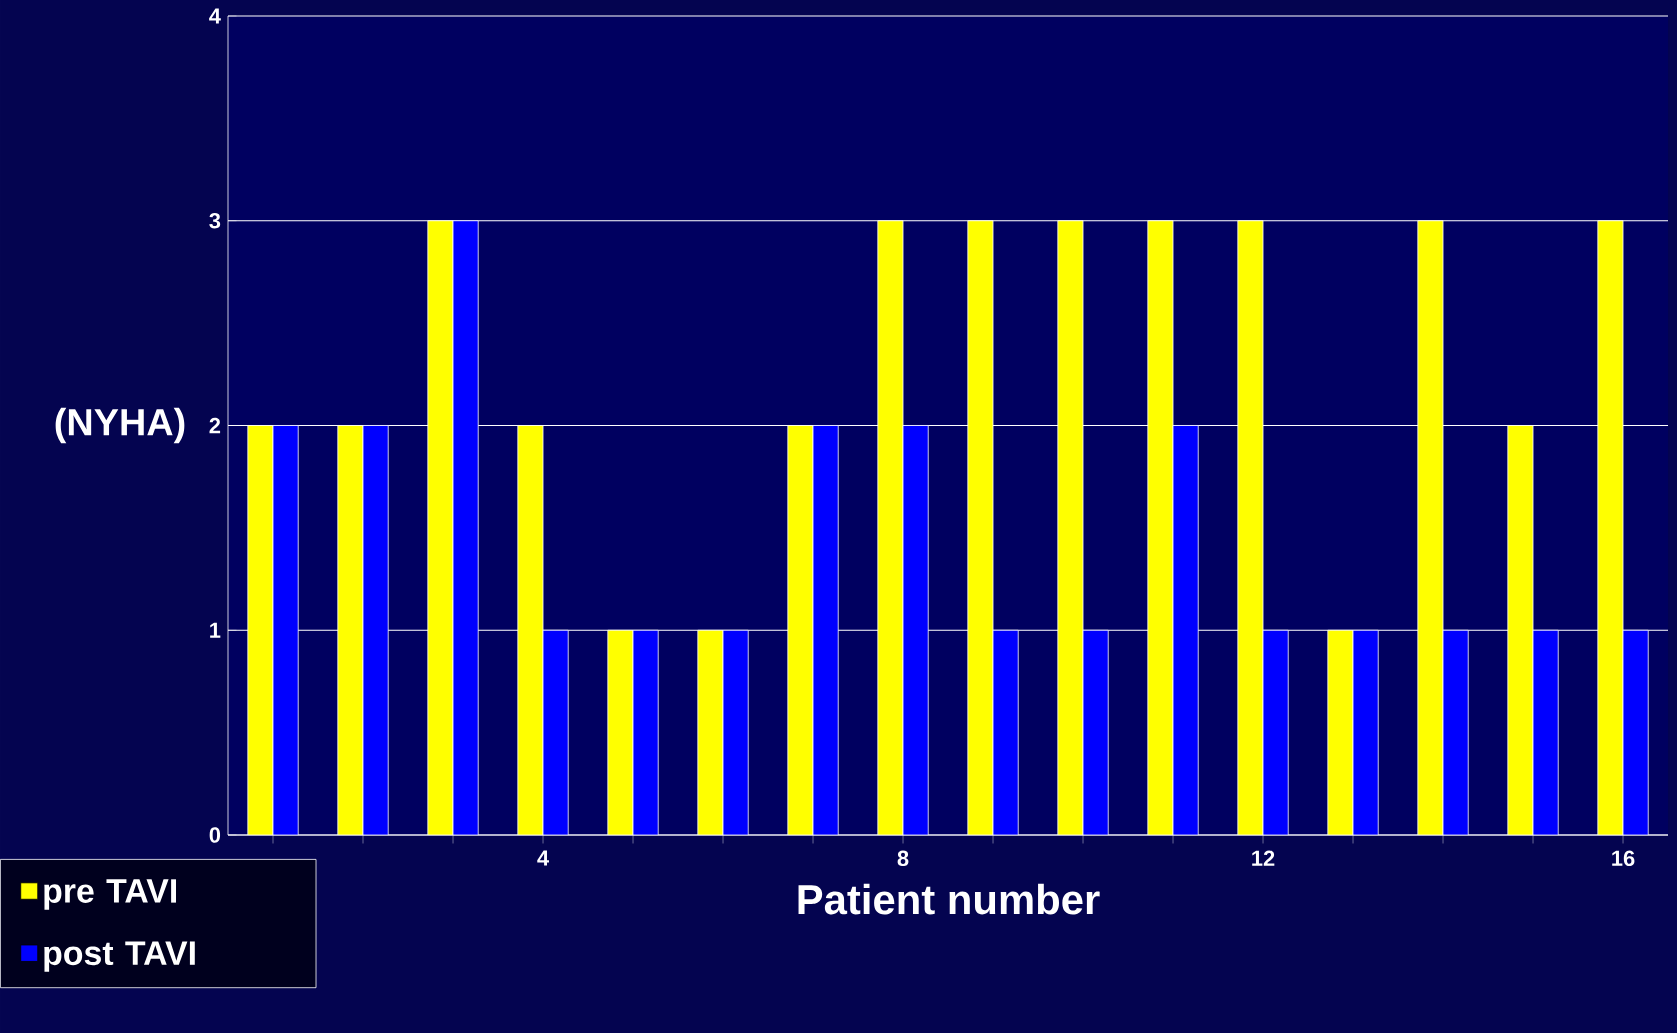 This screenshot has height=1033, width=1677. Describe the element at coordinates (949, 899) in the screenshot. I see `x-axis-title: Patient number` at that location.